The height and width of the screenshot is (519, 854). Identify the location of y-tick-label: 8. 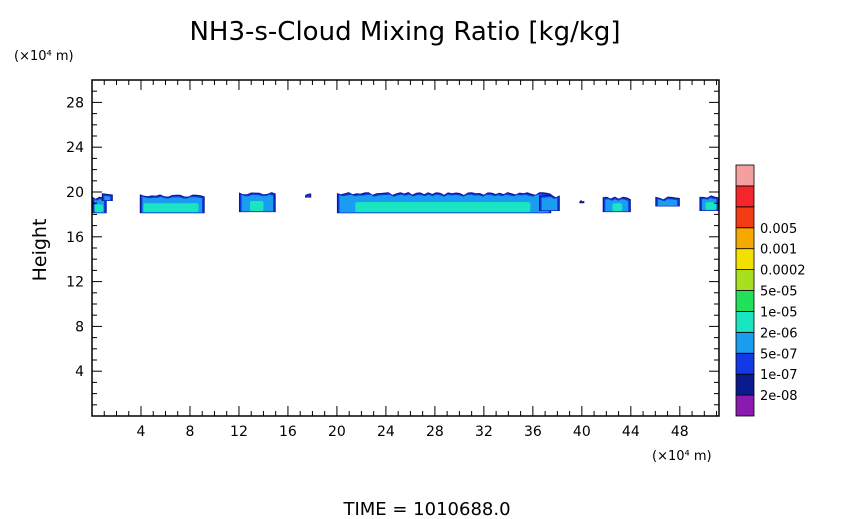
(79, 327).